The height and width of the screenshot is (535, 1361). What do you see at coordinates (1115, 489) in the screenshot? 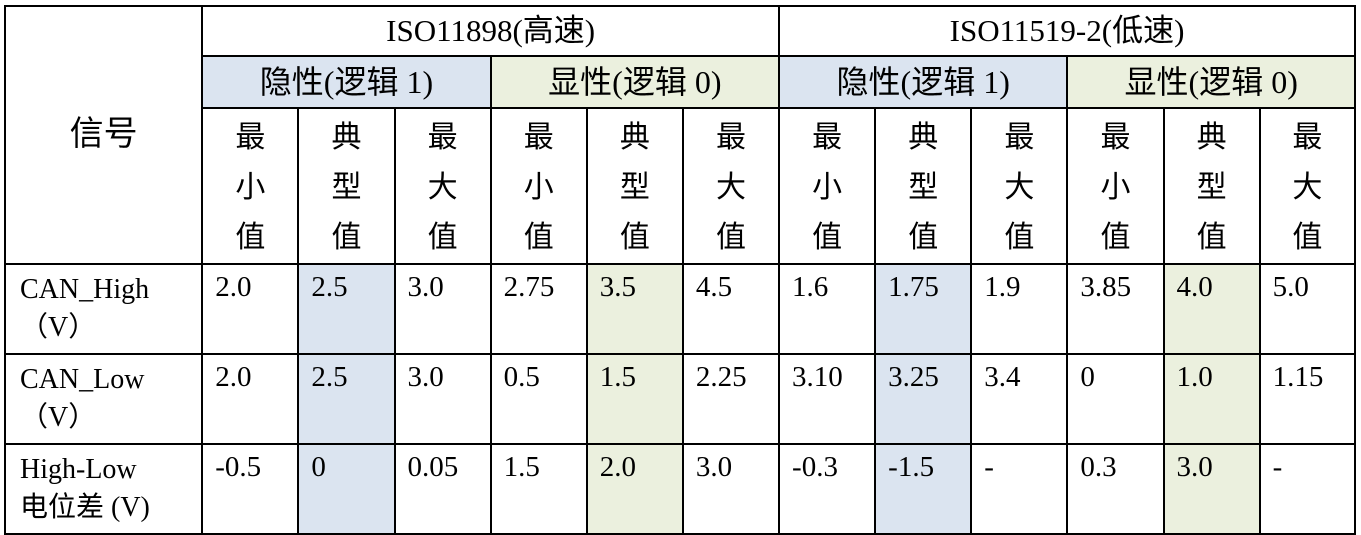
I see `value-cell: 0.3` at bounding box center [1115, 489].